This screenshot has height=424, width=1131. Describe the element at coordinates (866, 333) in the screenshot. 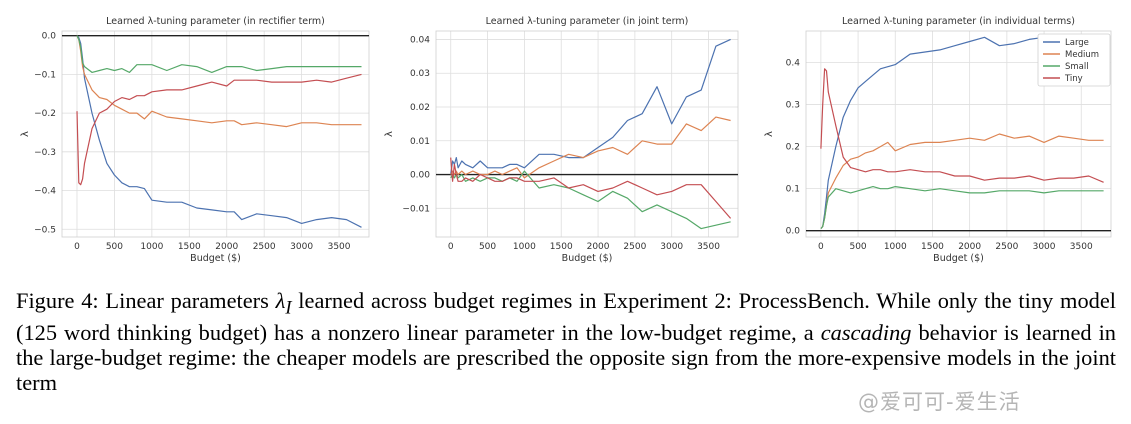

I see `caption-emphasis: cascading` at that location.